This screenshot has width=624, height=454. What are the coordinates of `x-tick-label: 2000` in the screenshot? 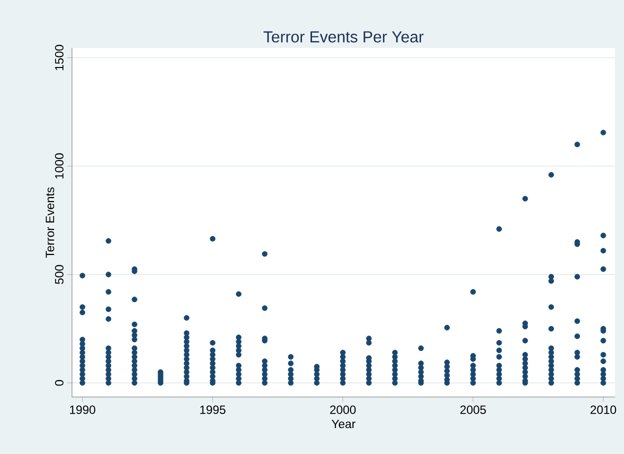 It's located at (343, 410).